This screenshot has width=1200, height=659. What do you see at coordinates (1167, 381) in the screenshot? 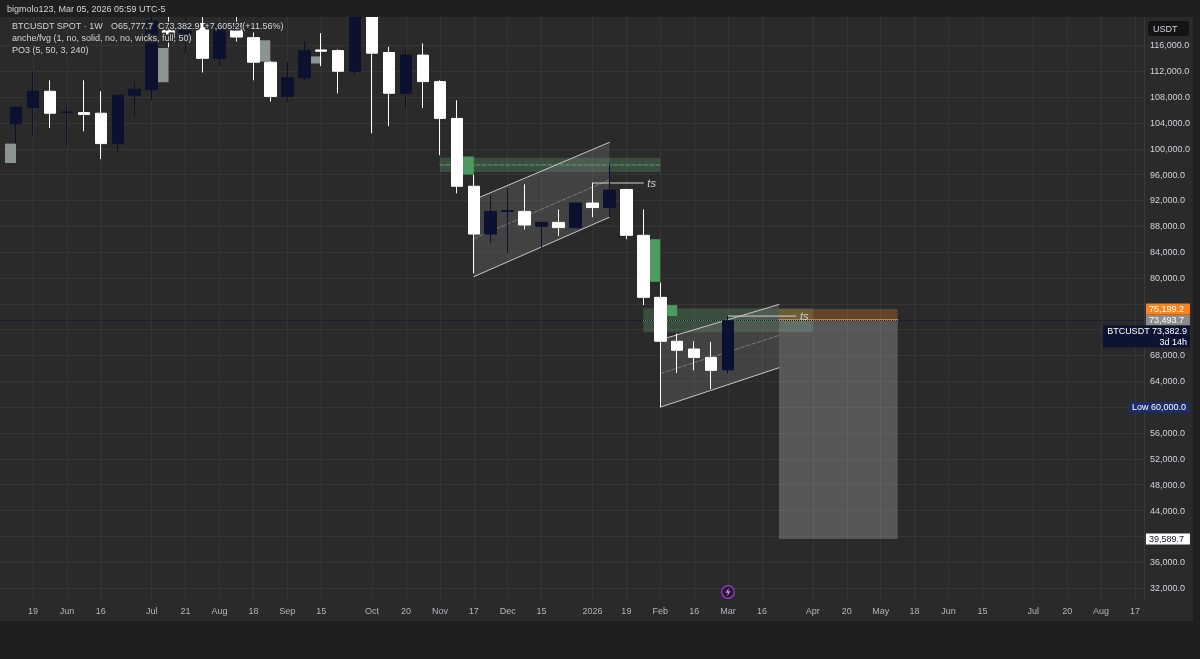
I see `y-tick-label: 64,000.0` at bounding box center [1167, 381].